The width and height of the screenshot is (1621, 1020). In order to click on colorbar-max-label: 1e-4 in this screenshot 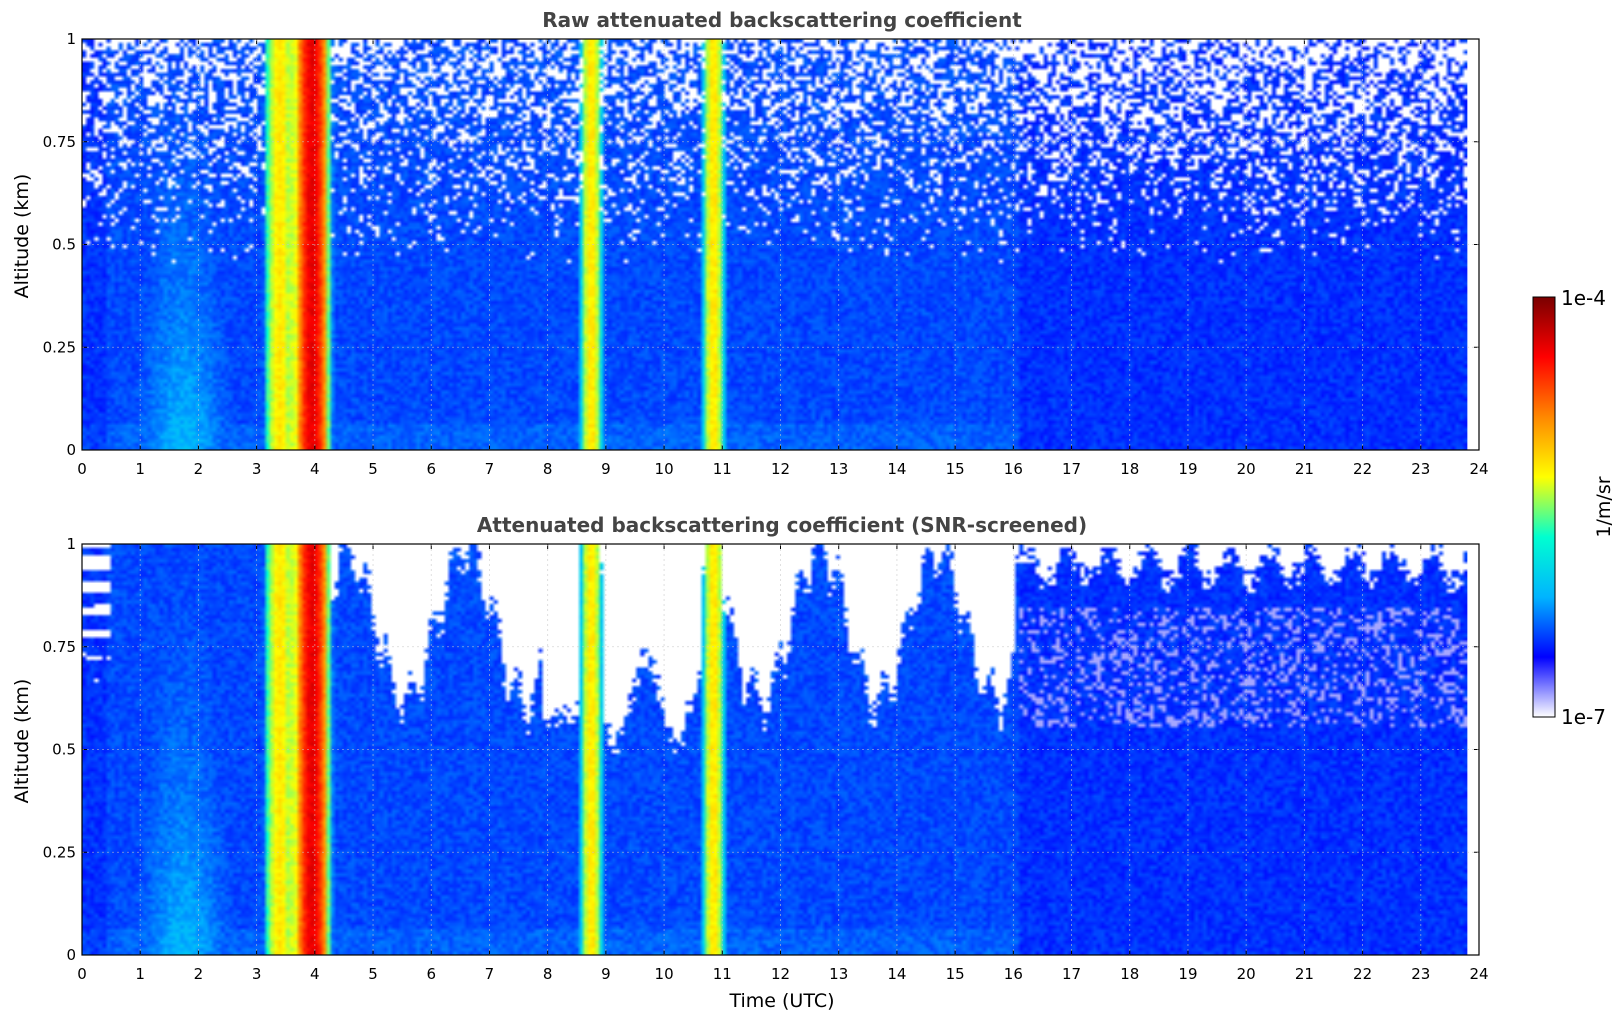, I will do `click(1583, 298)`.